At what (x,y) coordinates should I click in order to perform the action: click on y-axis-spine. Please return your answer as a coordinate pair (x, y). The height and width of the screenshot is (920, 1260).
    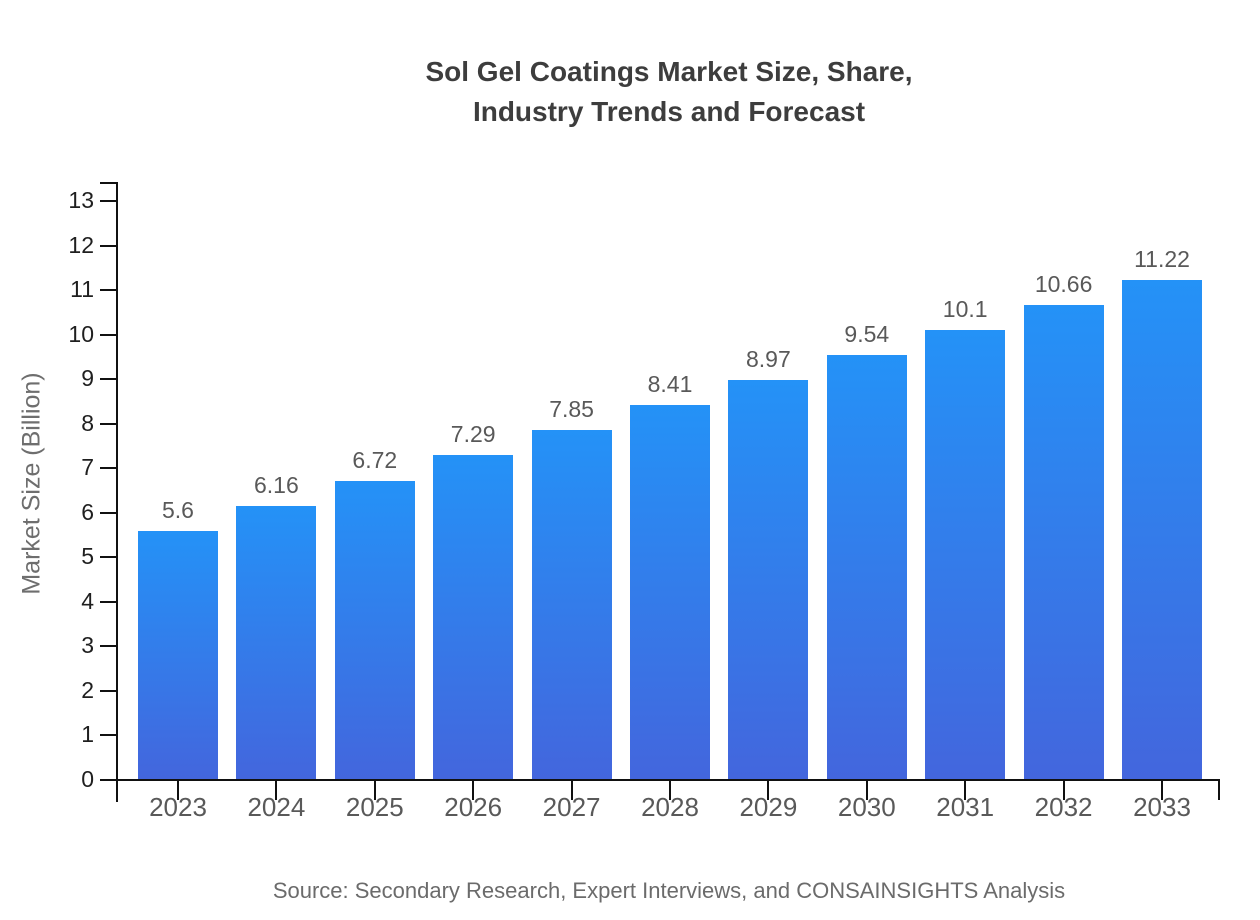
    Looking at the image, I should click on (117, 492).